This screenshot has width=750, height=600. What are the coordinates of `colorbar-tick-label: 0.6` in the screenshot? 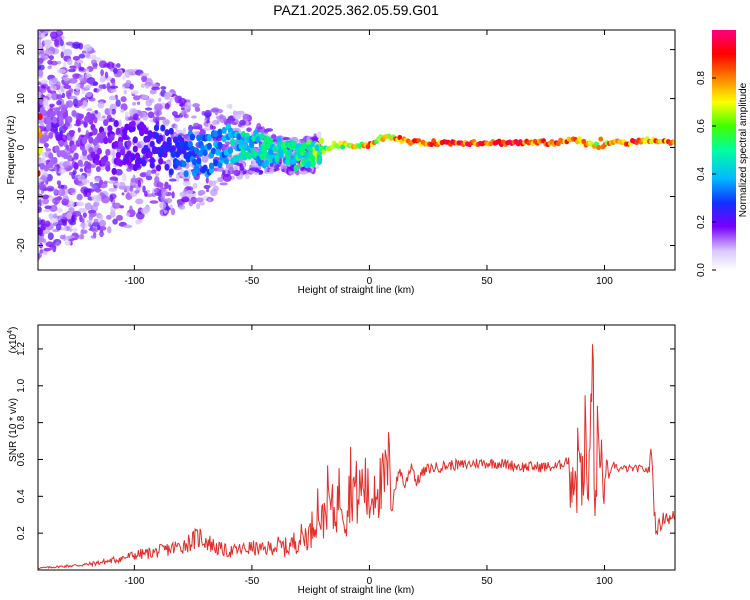 It's located at (701, 126).